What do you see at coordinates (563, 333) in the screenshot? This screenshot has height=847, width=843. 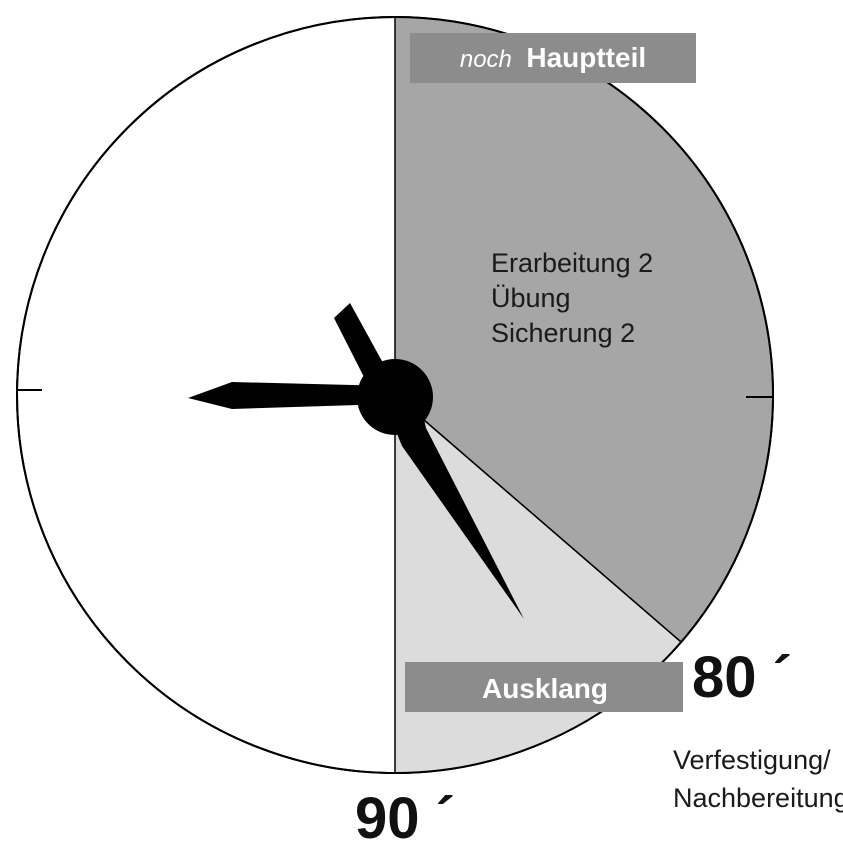 I see `hauptteil-line-3: Sicherung 2` at bounding box center [563, 333].